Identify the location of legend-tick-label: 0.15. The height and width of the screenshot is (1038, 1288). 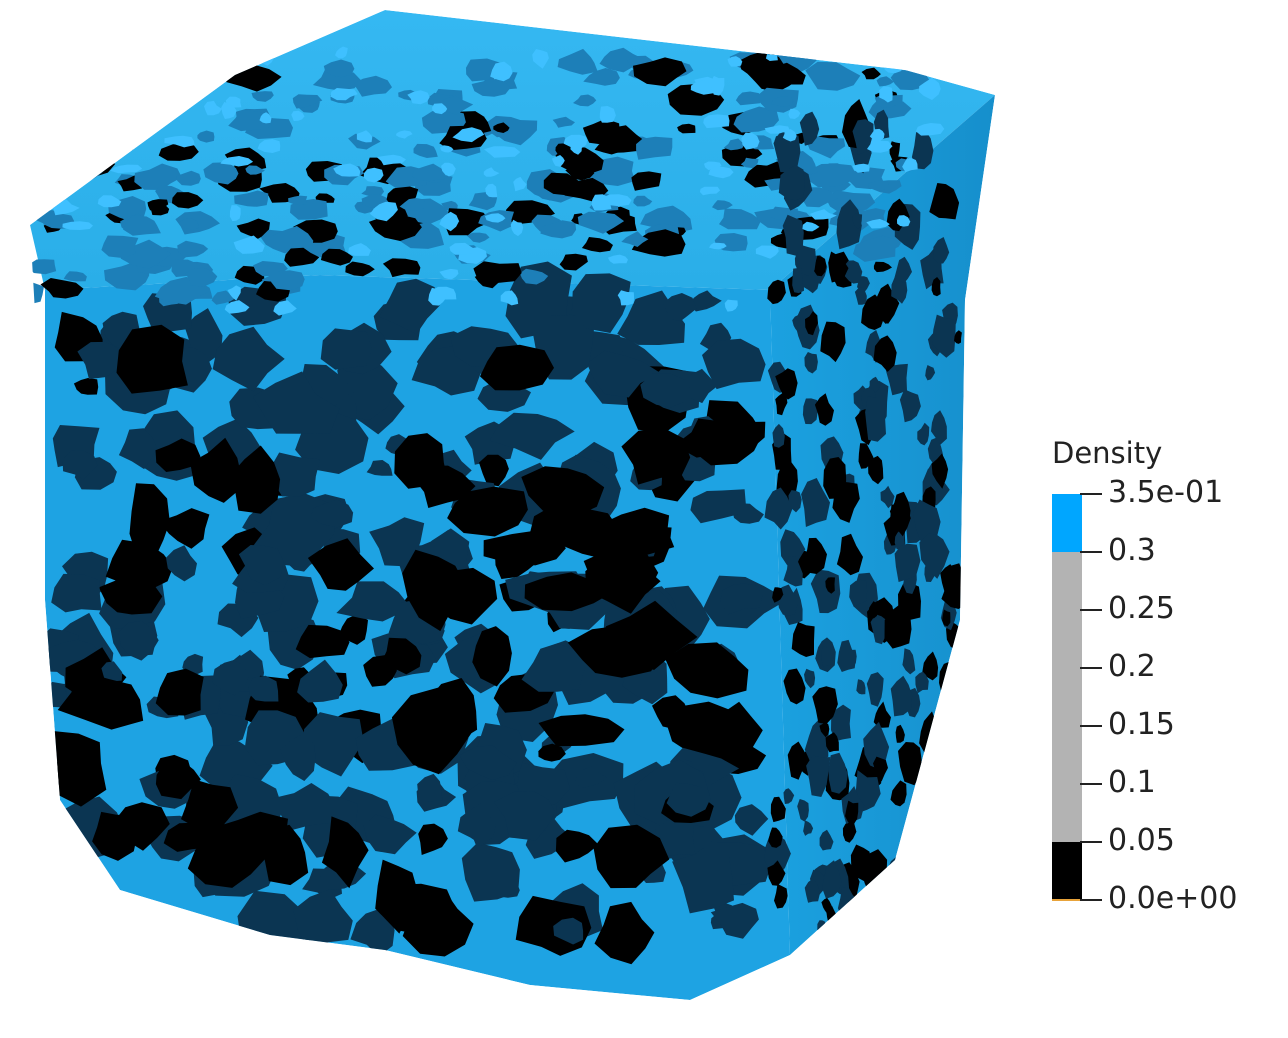
(1141, 724).